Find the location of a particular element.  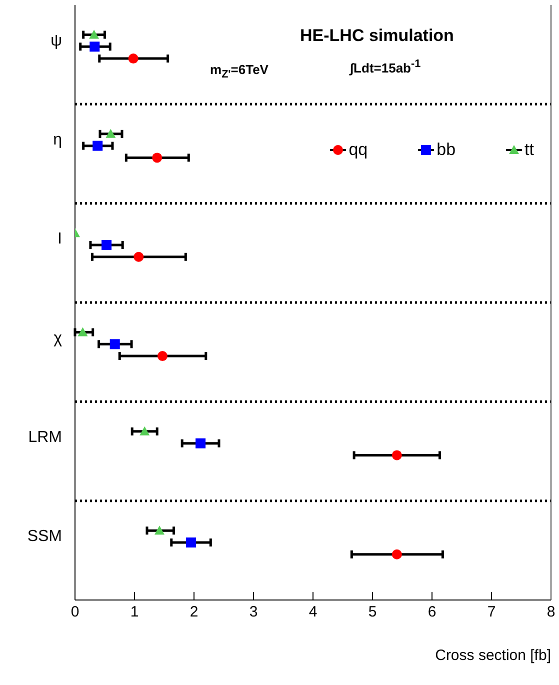

x-tick-label: 4 is located at coordinates (313, 612).